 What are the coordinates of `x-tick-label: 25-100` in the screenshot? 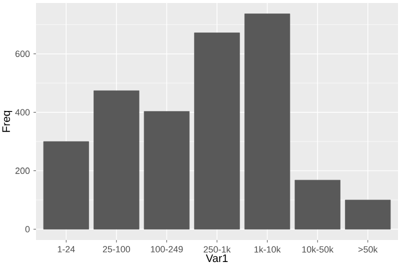 It's located at (116, 249).